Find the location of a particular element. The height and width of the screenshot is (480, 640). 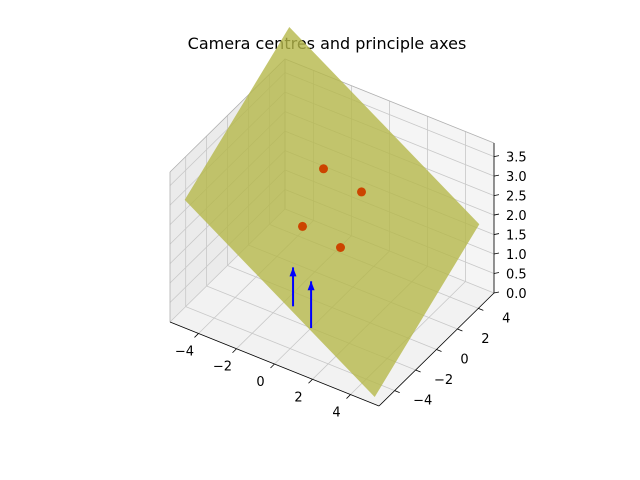

z-tick-label: 2.5 is located at coordinates (516, 197).